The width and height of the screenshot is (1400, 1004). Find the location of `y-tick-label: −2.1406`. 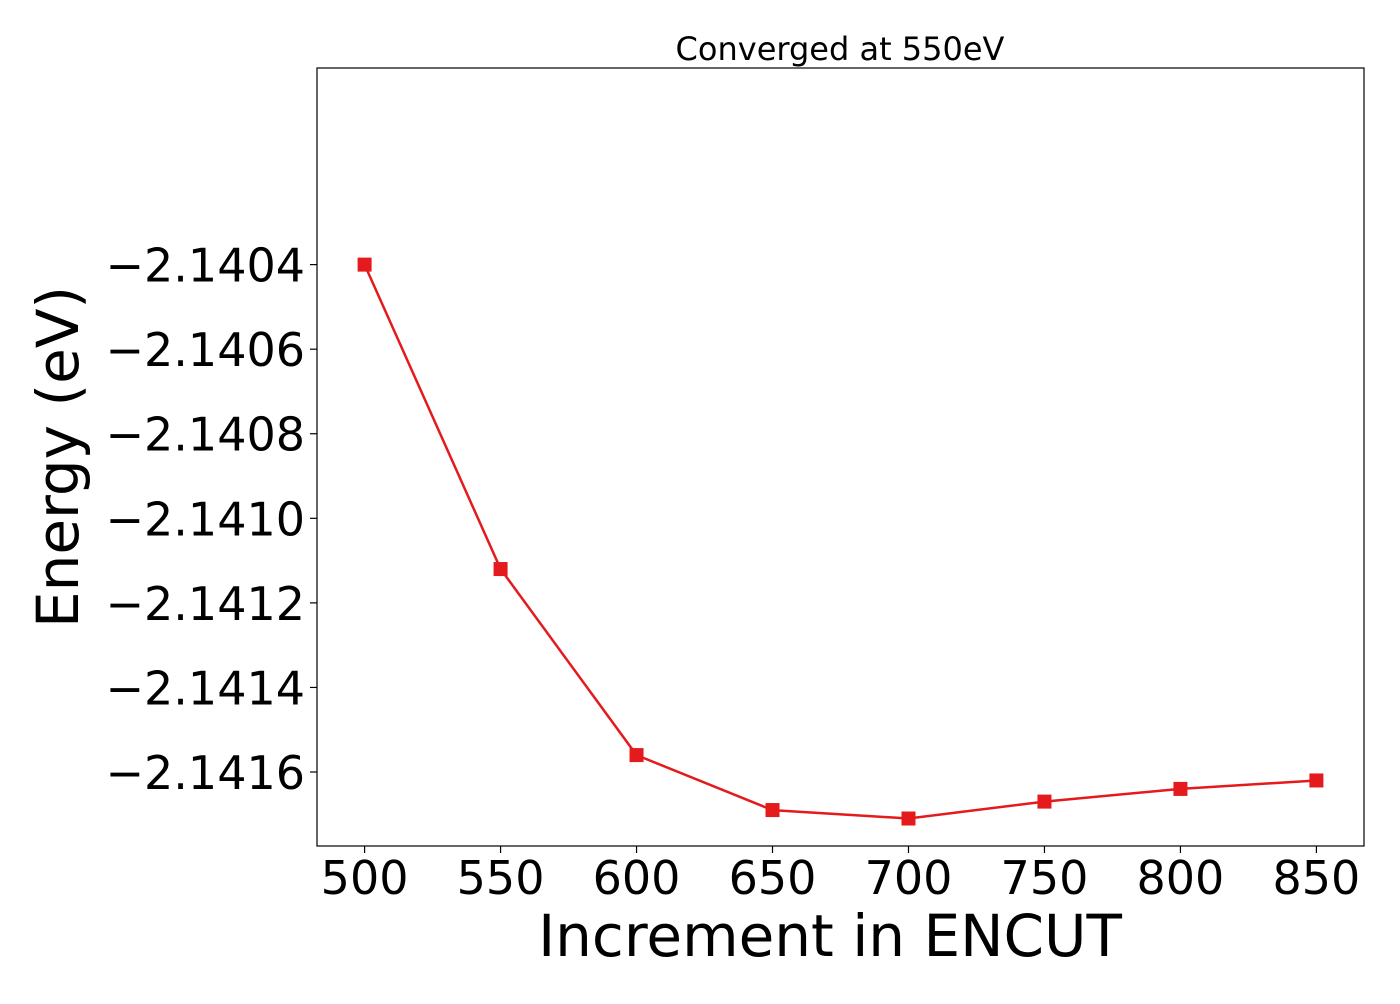

y-tick-label: −2.1406 is located at coordinates (206, 350).